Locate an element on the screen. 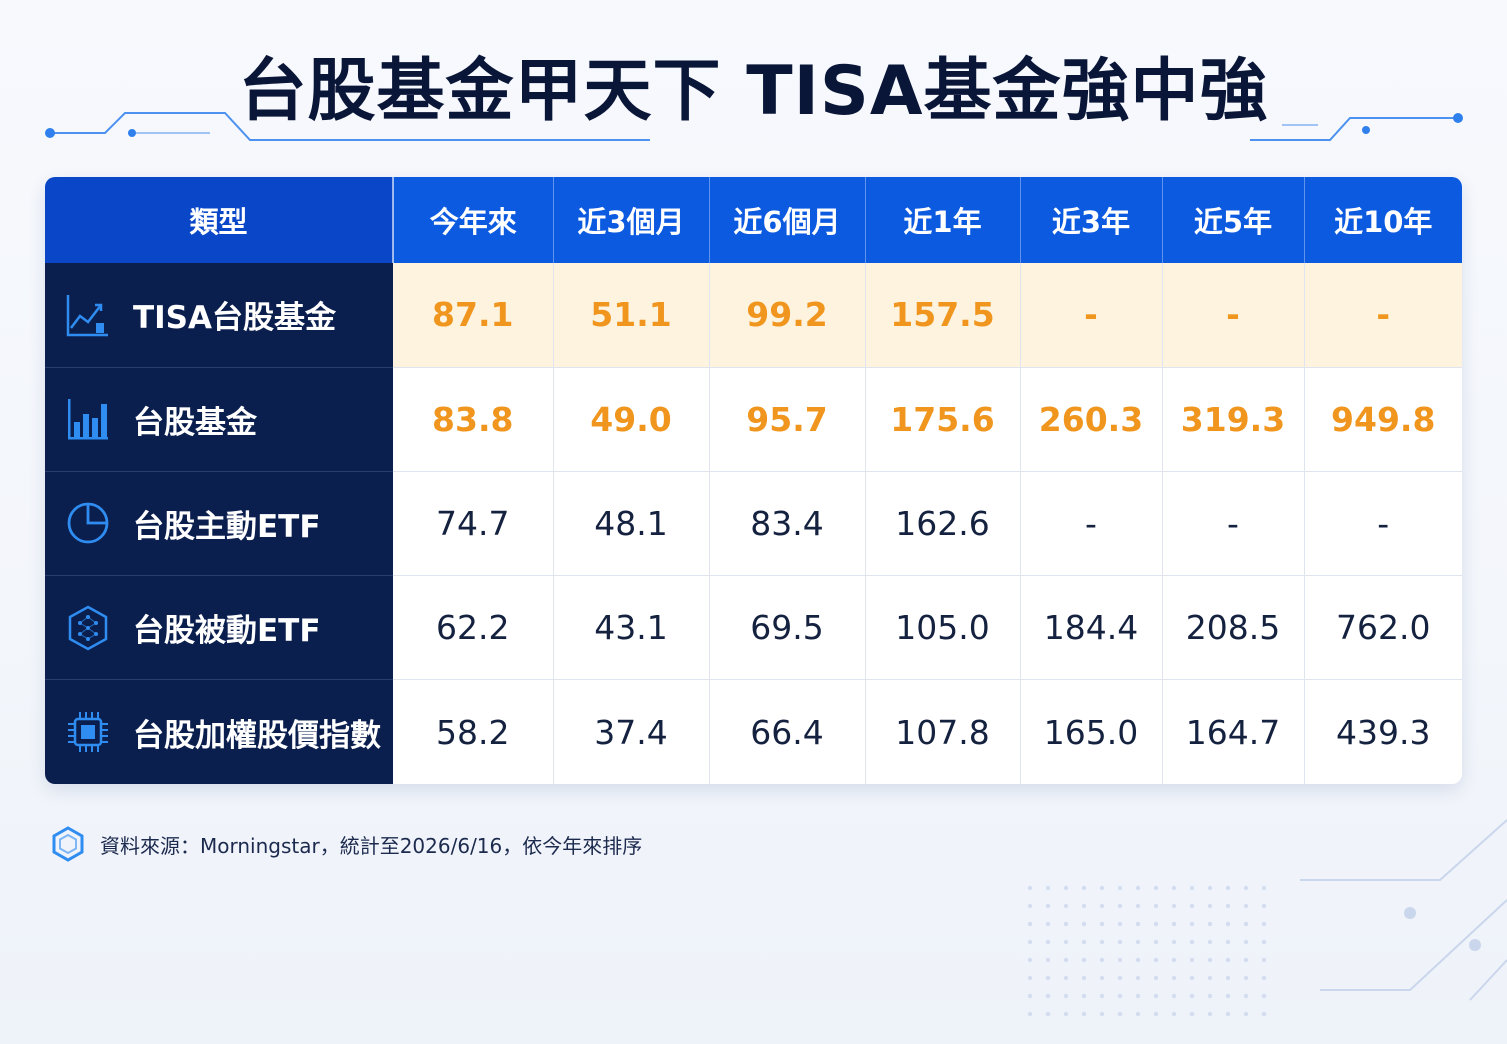 The height and width of the screenshot is (1044, 1507). table-cell: 260.3 is located at coordinates (1091, 419).